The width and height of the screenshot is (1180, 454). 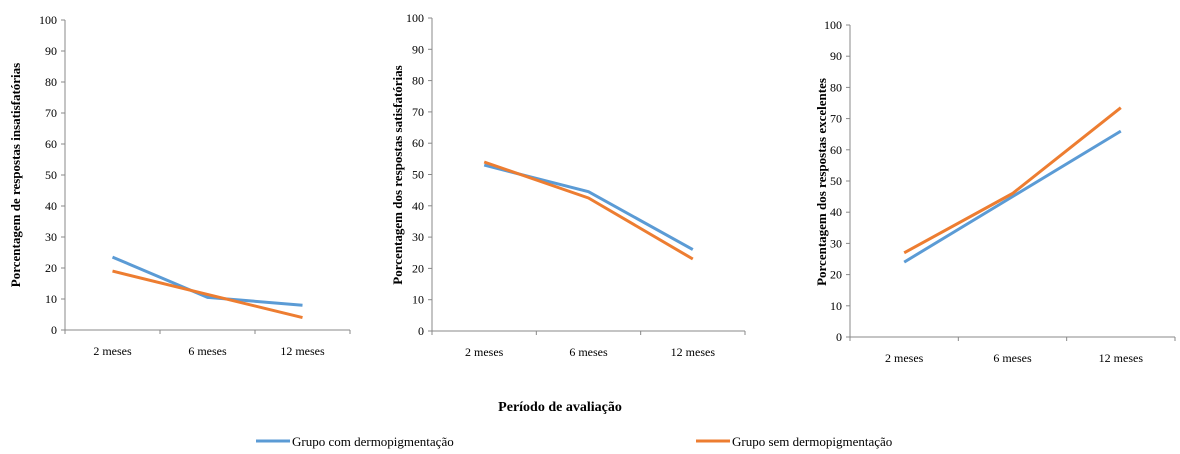 What do you see at coordinates (821, 182) in the screenshot?
I see `y-axis-title: Porcentagem dos respostas excelentes` at bounding box center [821, 182].